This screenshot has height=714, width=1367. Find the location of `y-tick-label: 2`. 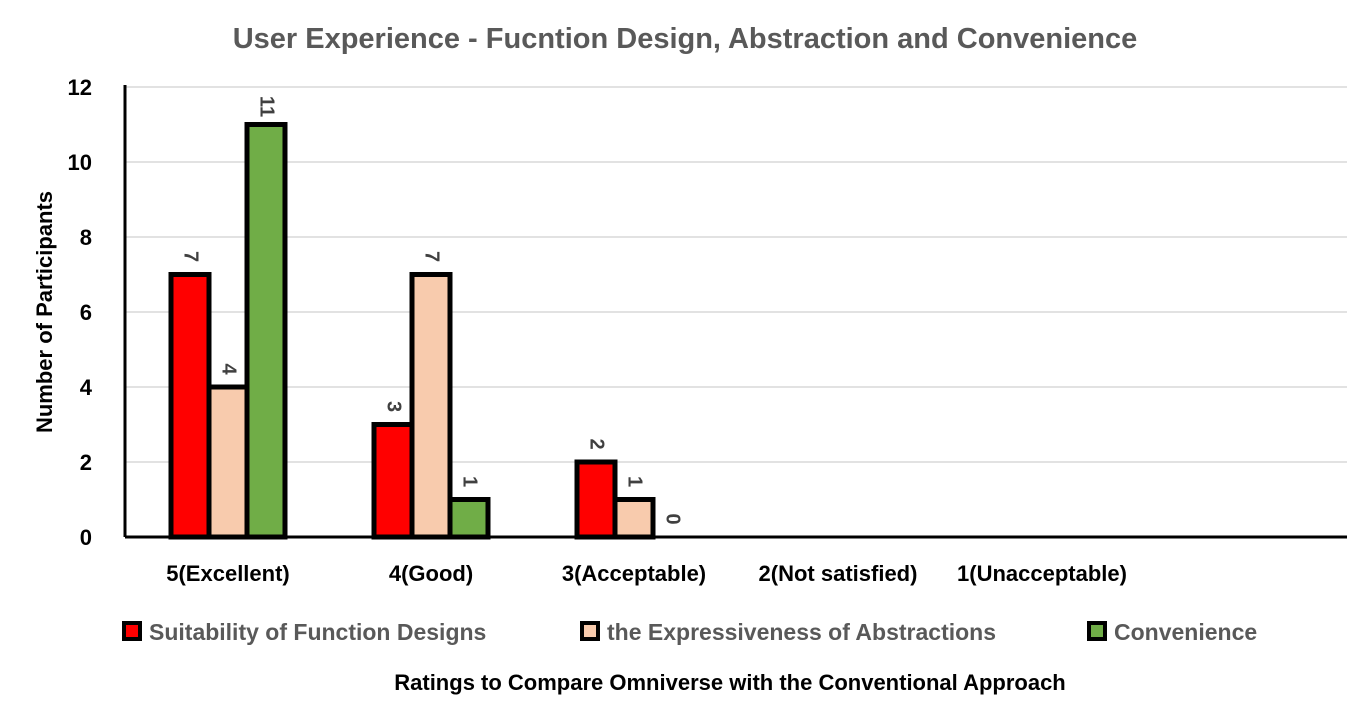

y-tick-label: 2 is located at coordinates (86, 462).